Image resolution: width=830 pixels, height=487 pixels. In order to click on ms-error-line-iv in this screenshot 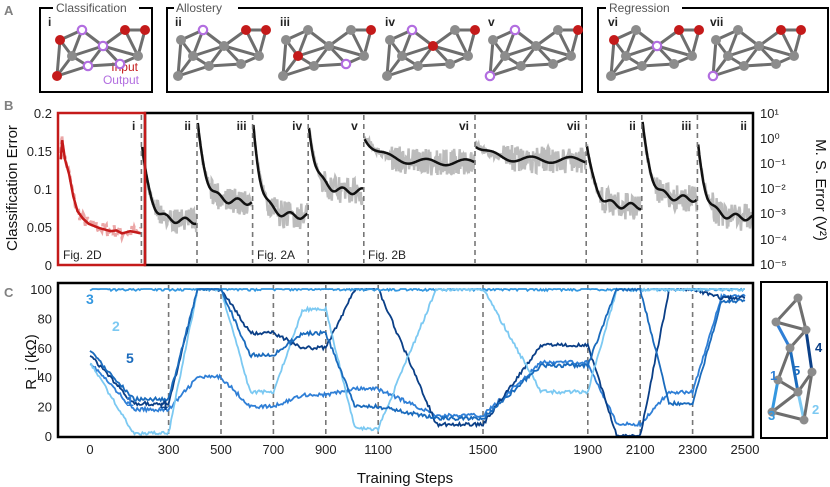, I will do `click(280, 172)`.